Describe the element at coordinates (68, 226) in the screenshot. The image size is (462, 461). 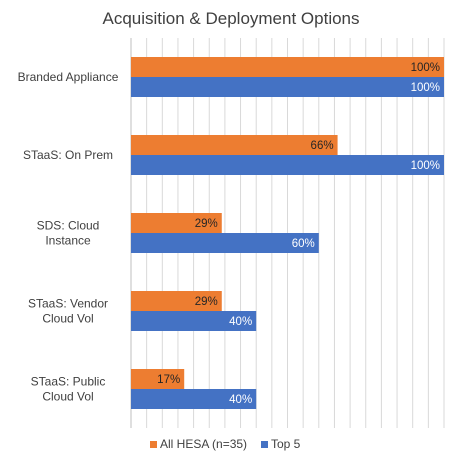
I see `category-label: SDS: Cloud` at that location.